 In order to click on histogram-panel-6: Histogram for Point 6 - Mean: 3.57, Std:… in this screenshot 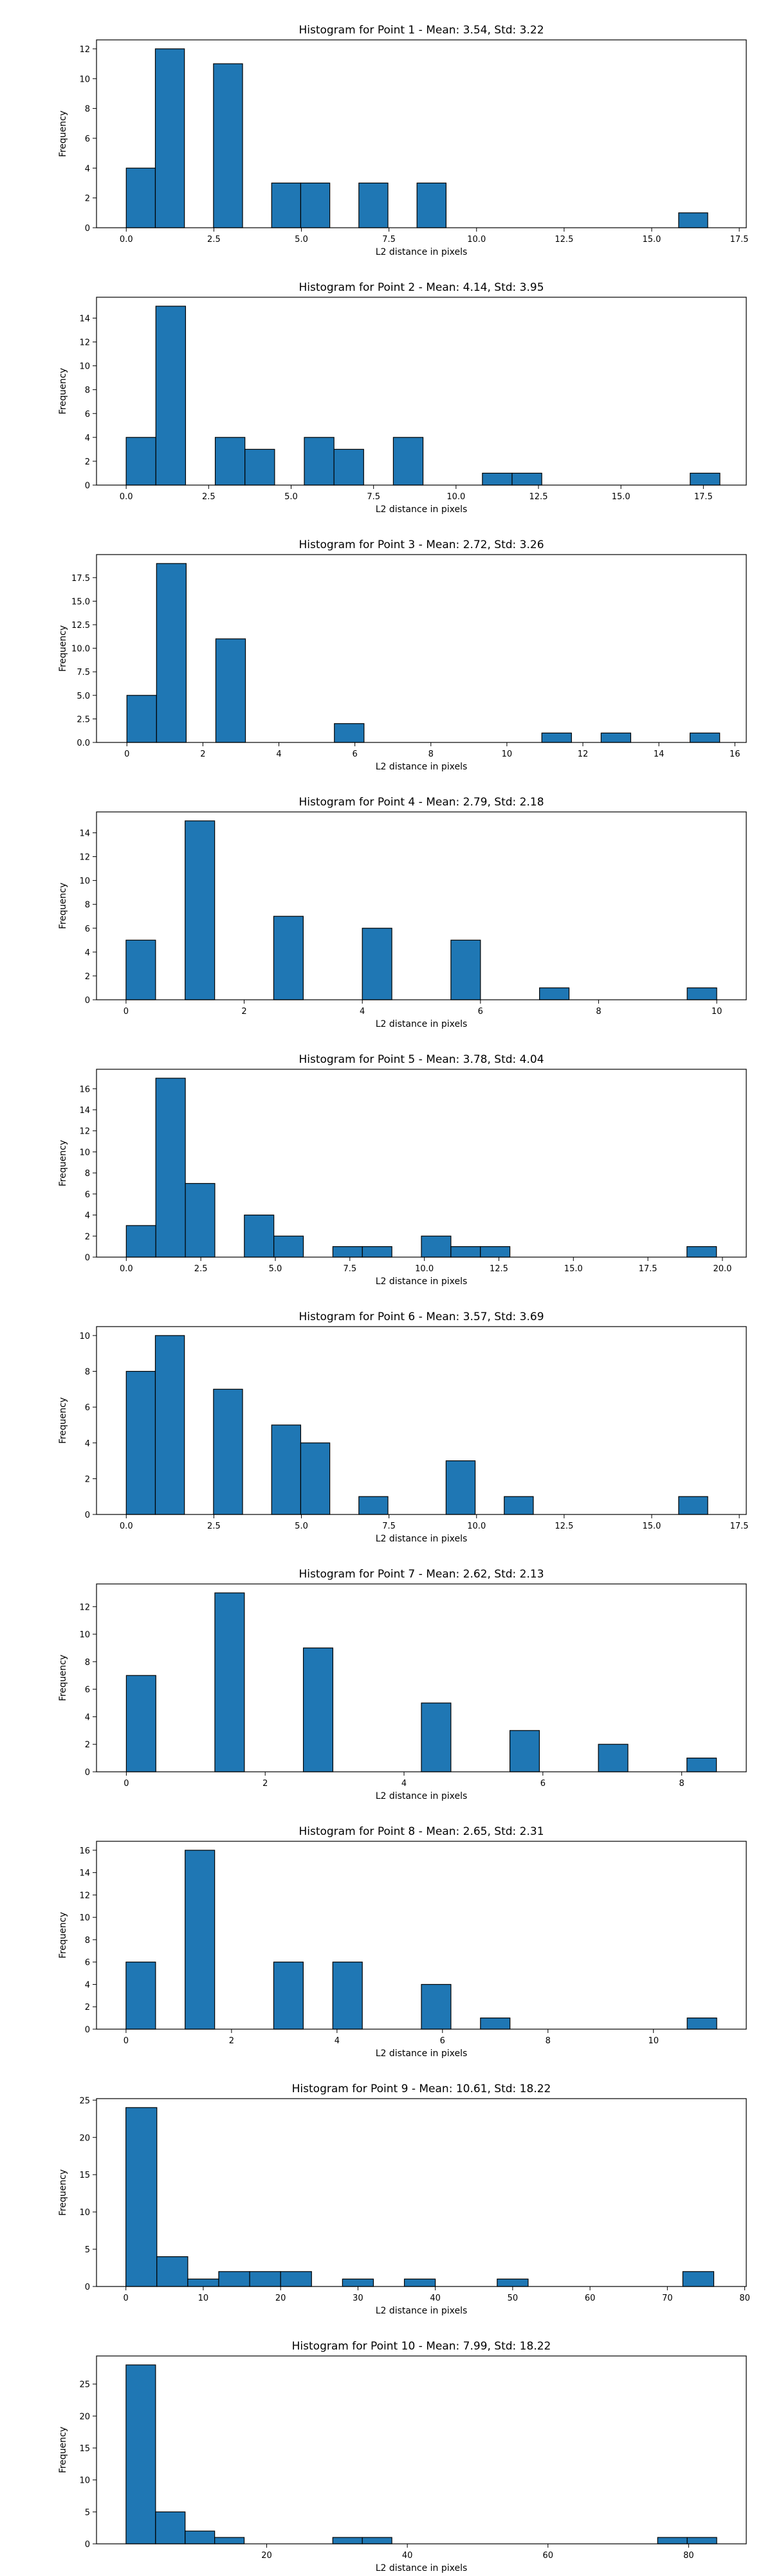, I will do `click(403, 1427)`.